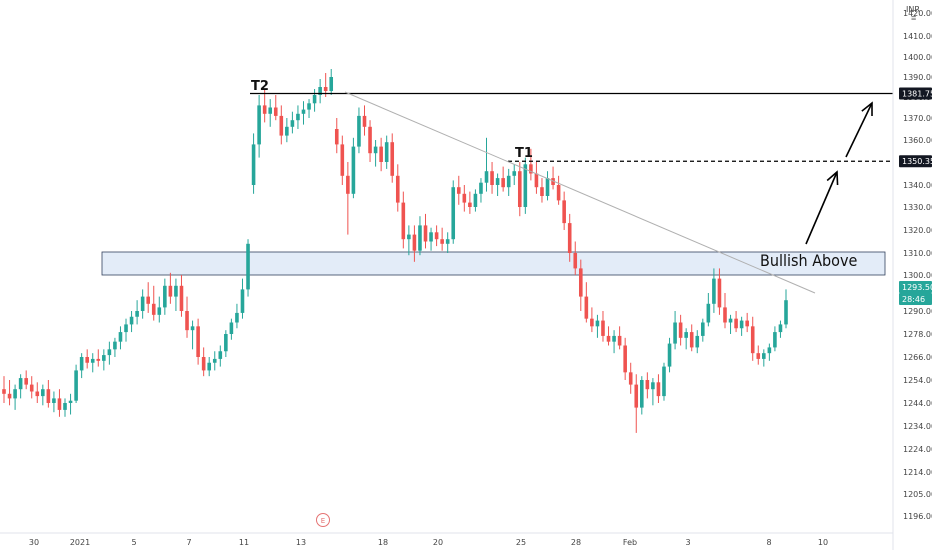 The image size is (932, 550). What do you see at coordinates (913, 18) in the screenshot?
I see `scale-settings-icon: ≡` at bounding box center [913, 18].